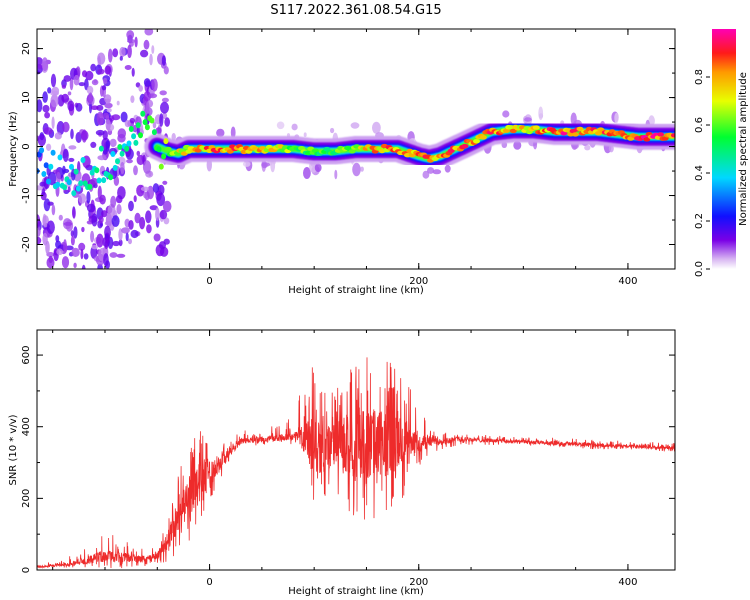  Describe the element at coordinates (418, 582) in the screenshot. I see `x-tick-label: 200` at that location.